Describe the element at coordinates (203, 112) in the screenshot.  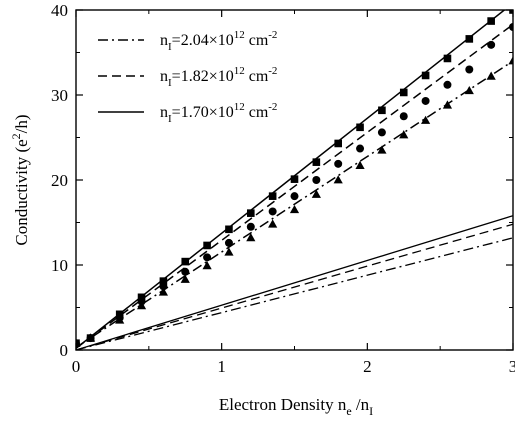
I see `legend-label-part: =1.70×10` at that location.